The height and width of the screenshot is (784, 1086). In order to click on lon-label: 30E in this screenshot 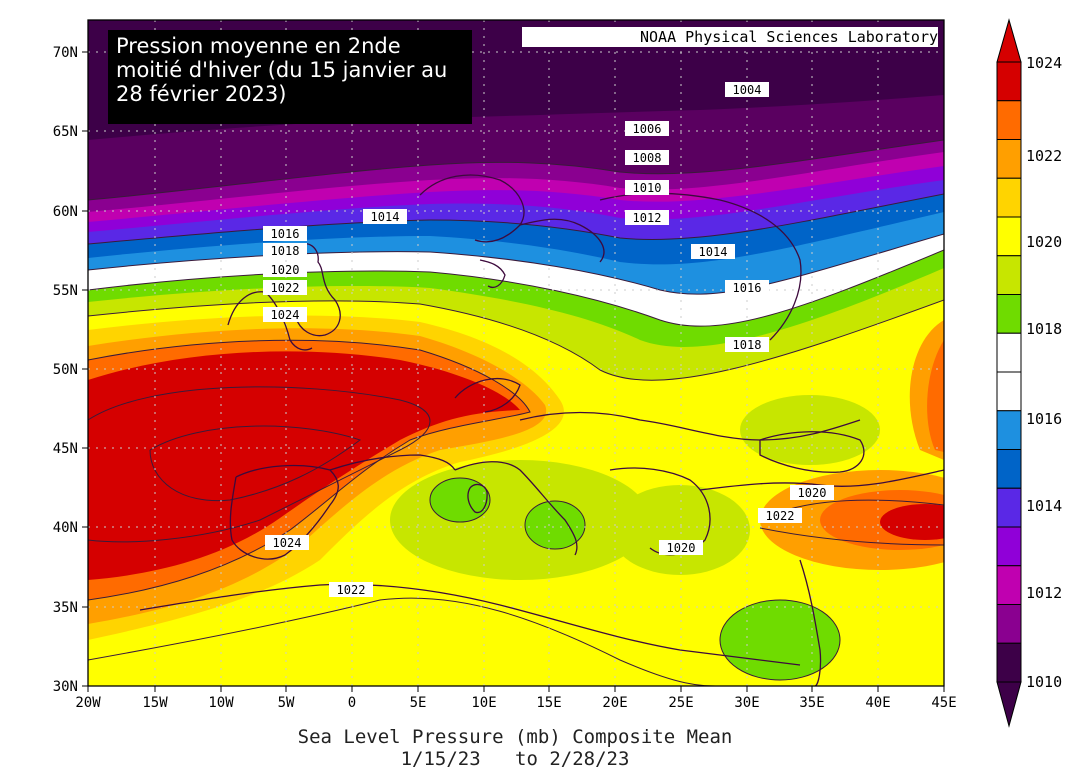, I will do `click(746, 703)`.